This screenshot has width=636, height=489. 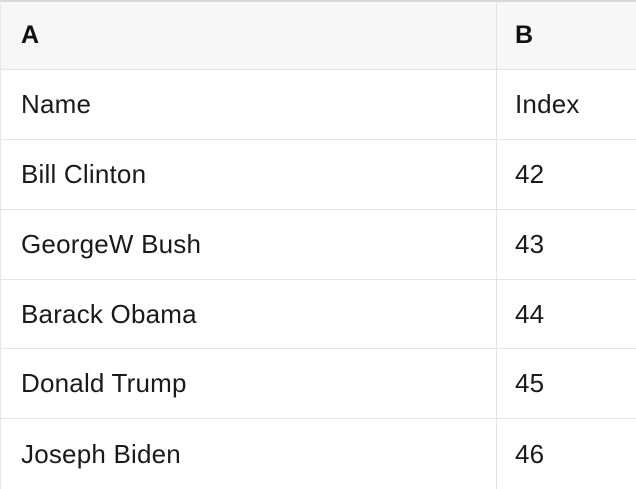 I want to click on table-row: GeorgeW Bush 43, so click(x=318, y=244).